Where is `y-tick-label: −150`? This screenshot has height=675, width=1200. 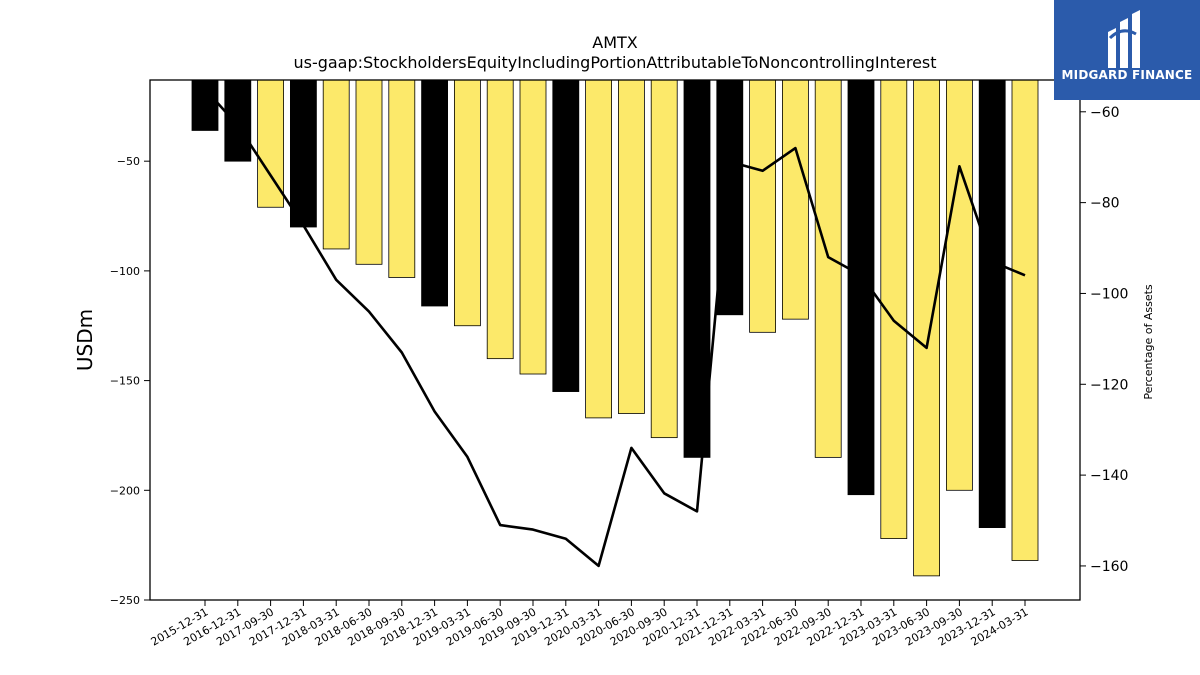
y-tick-label: −150 is located at coordinates (125, 381).